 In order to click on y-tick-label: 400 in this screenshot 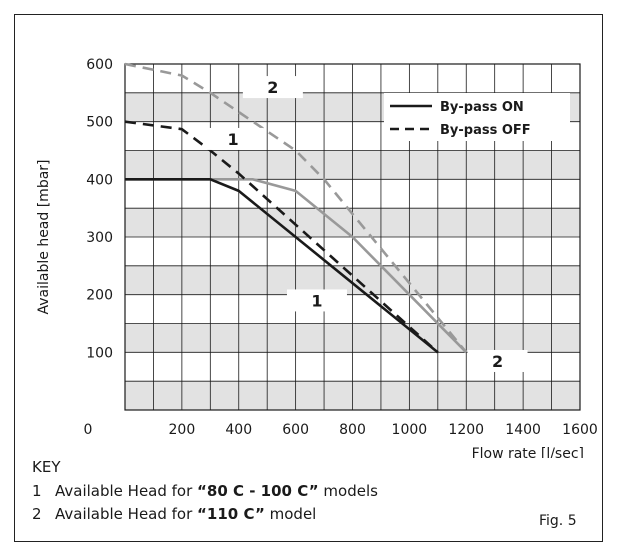, I will do `click(99, 180)`.